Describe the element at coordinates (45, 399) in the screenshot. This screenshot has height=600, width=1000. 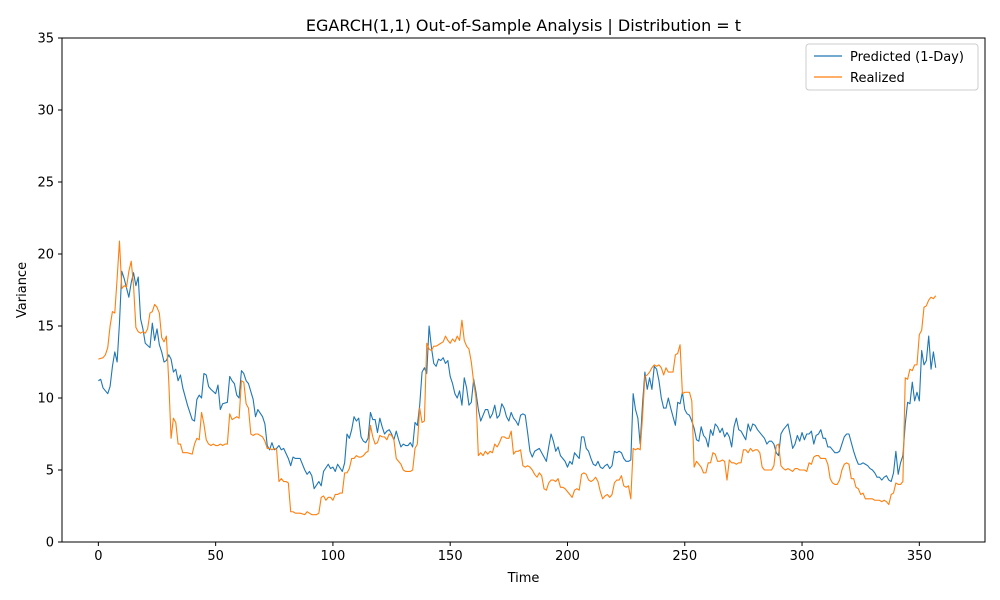
I see `y-tick-label: 10` at that location.